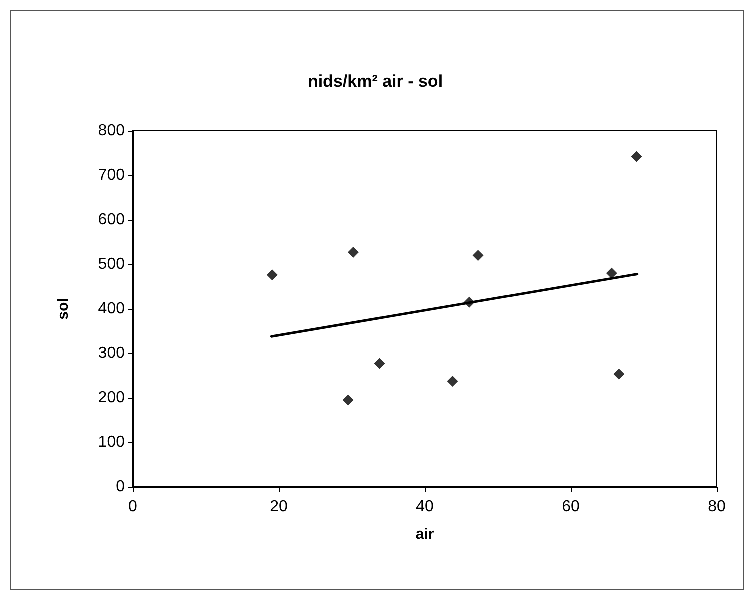  I want to click on y-tick-label: 700, so click(112, 175).